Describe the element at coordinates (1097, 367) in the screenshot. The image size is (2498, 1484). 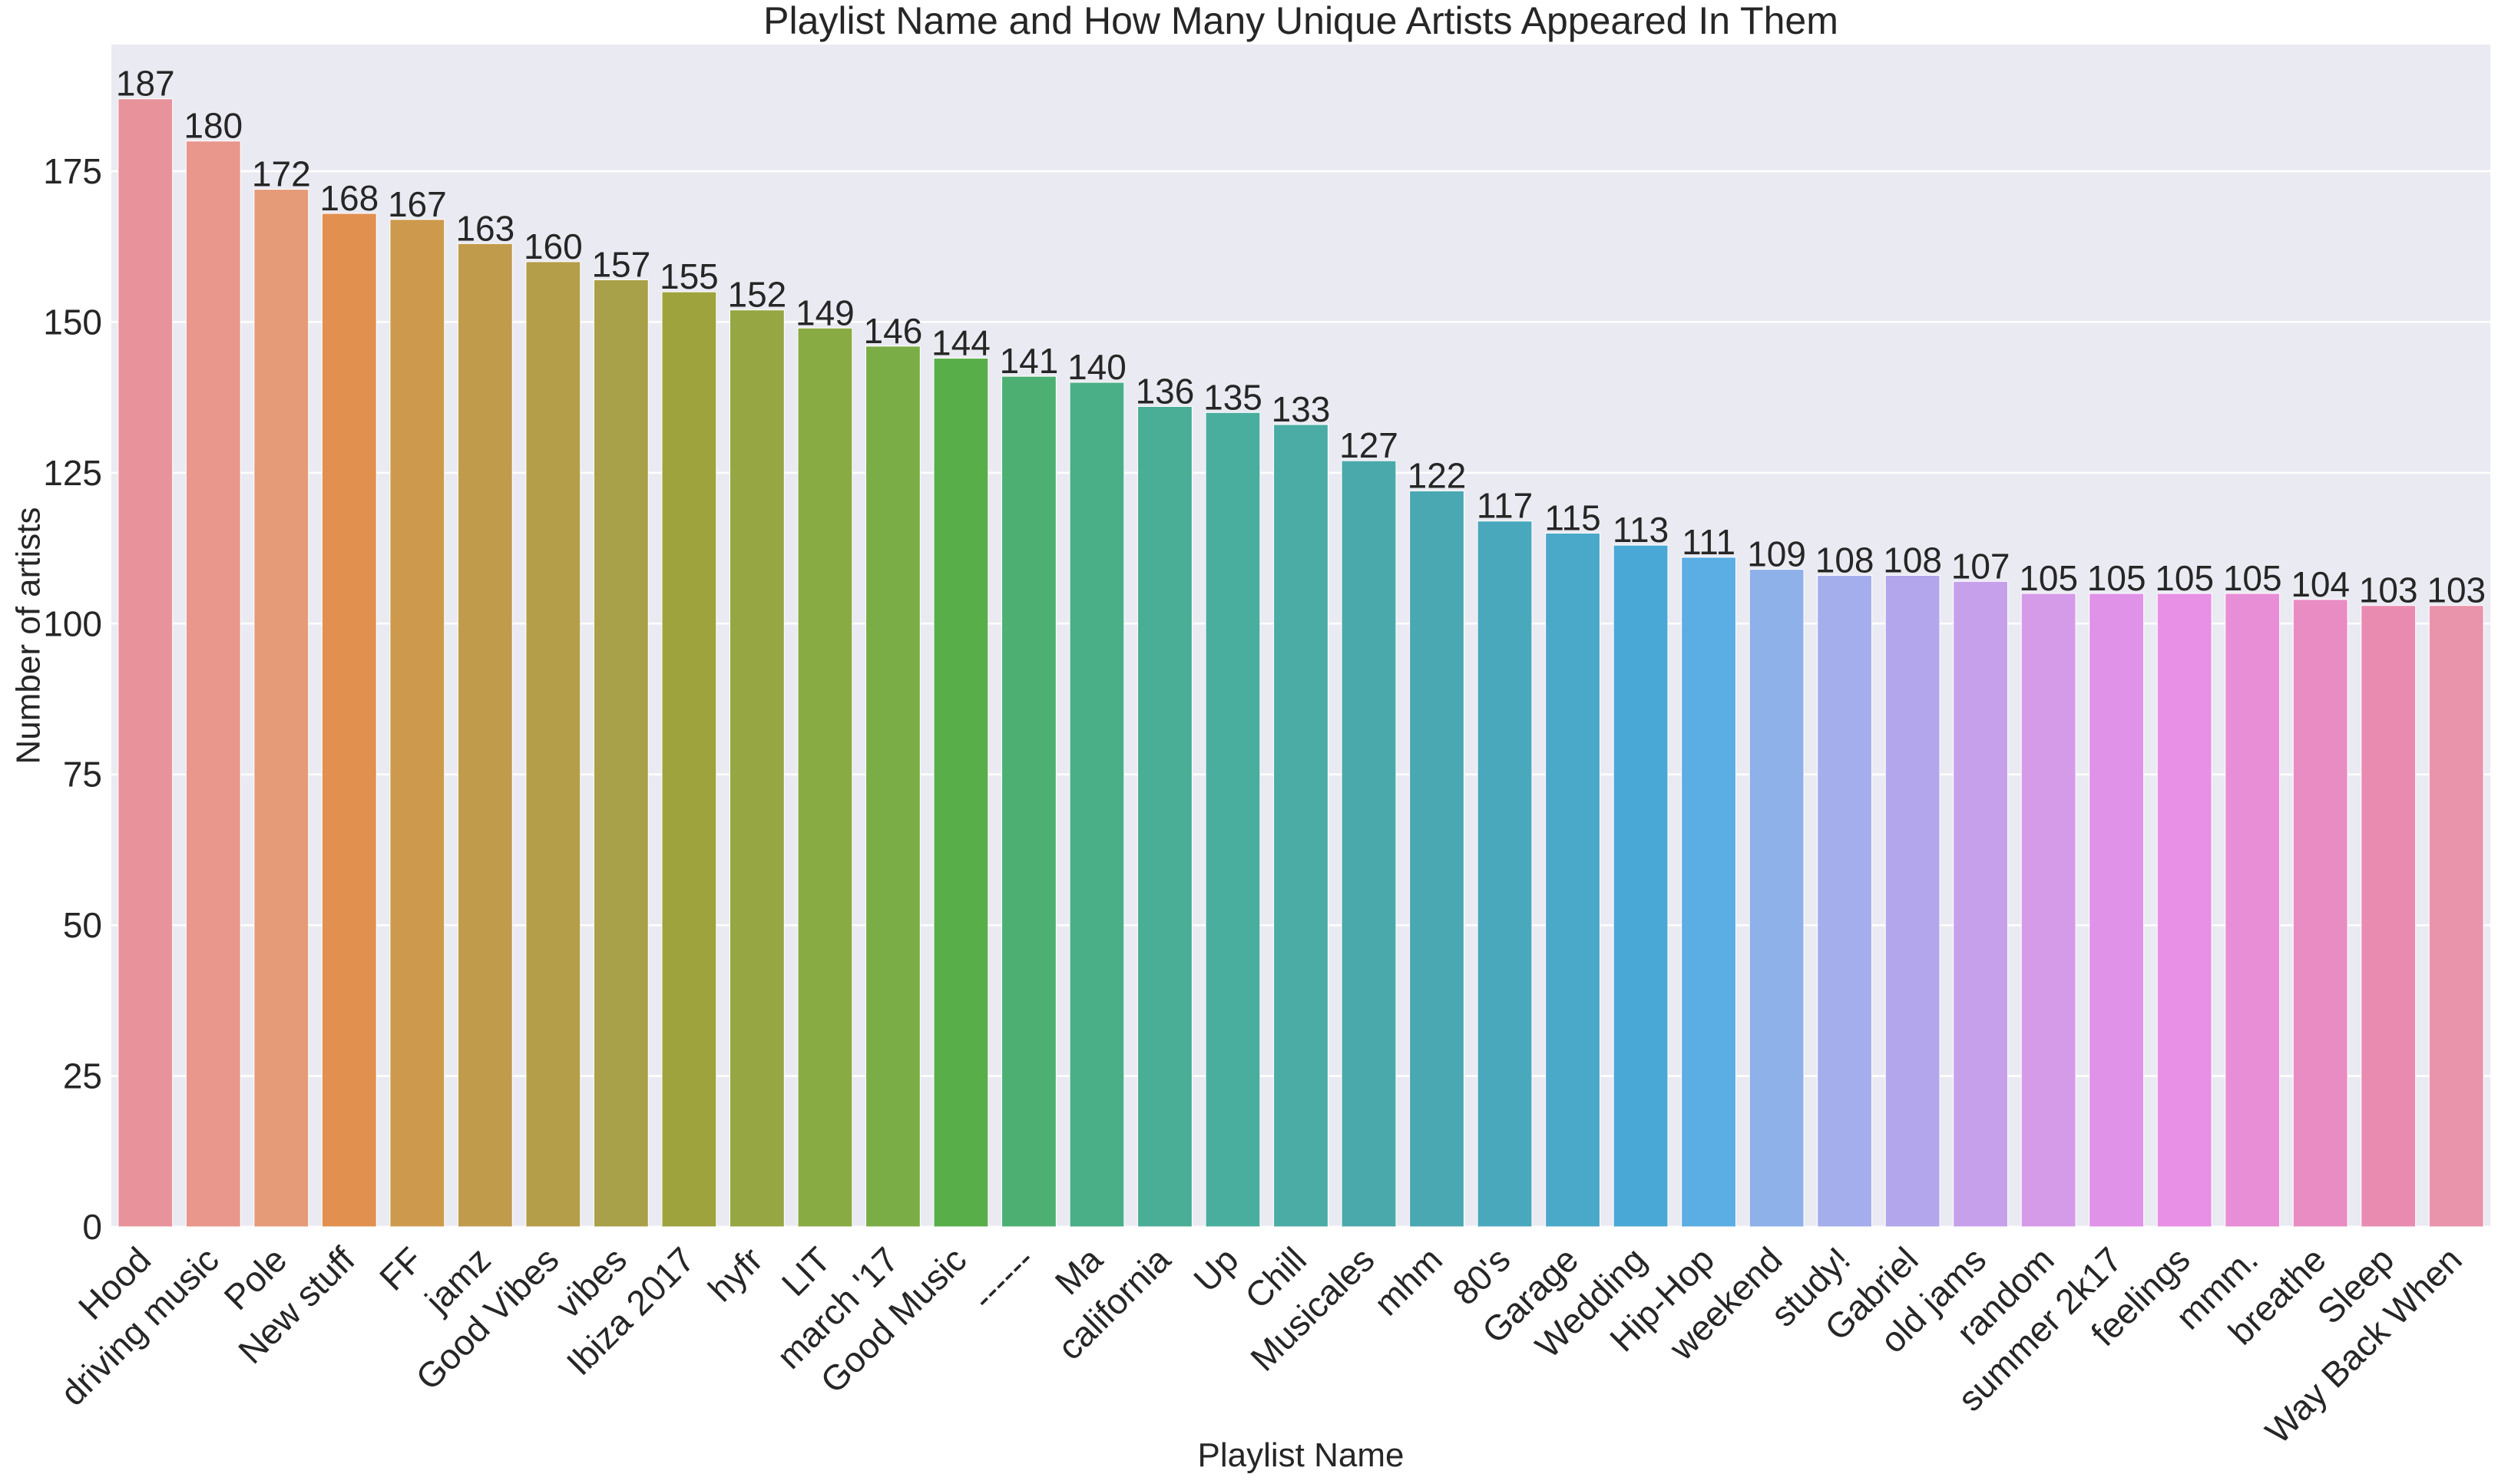
I see `bar-value-label: 140` at that location.